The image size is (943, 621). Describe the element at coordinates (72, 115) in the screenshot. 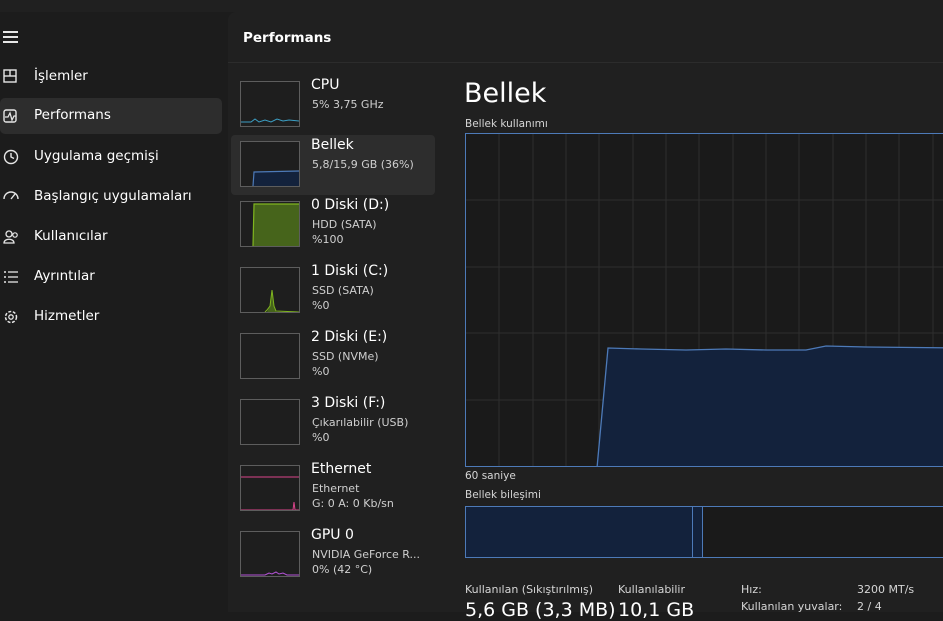

I see `nav-label-performance: Performans` at that location.